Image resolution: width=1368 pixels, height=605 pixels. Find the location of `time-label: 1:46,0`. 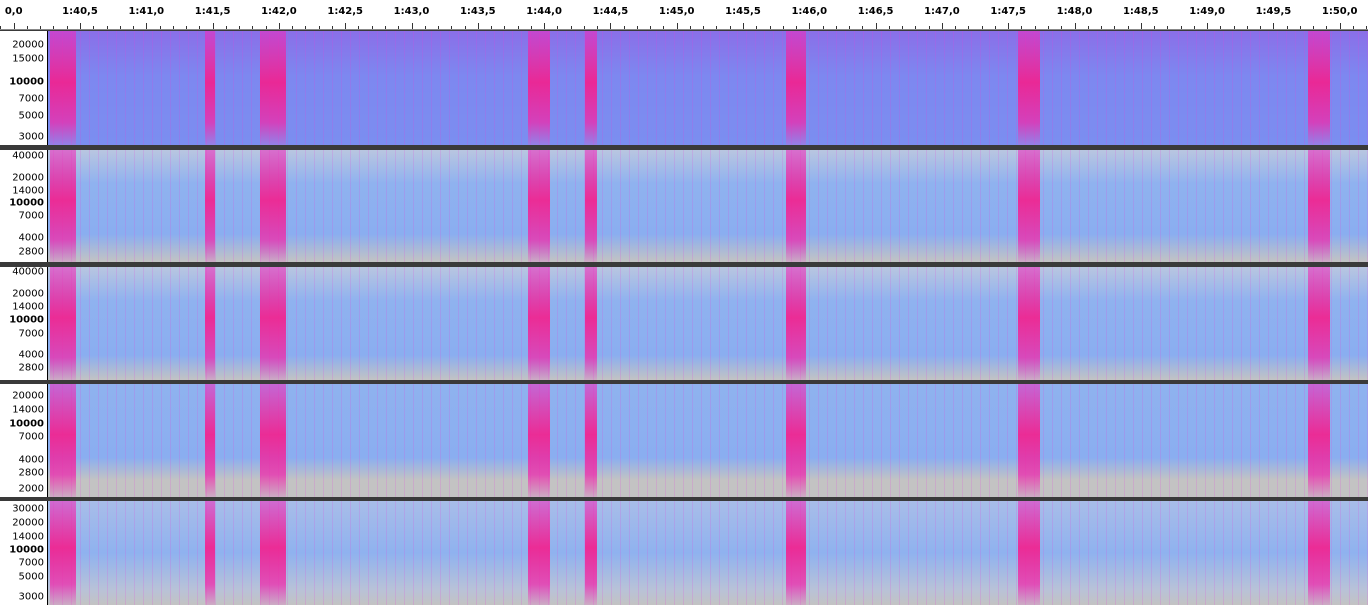

time-label: 1:46,0 is located at coordinates (809, 11).